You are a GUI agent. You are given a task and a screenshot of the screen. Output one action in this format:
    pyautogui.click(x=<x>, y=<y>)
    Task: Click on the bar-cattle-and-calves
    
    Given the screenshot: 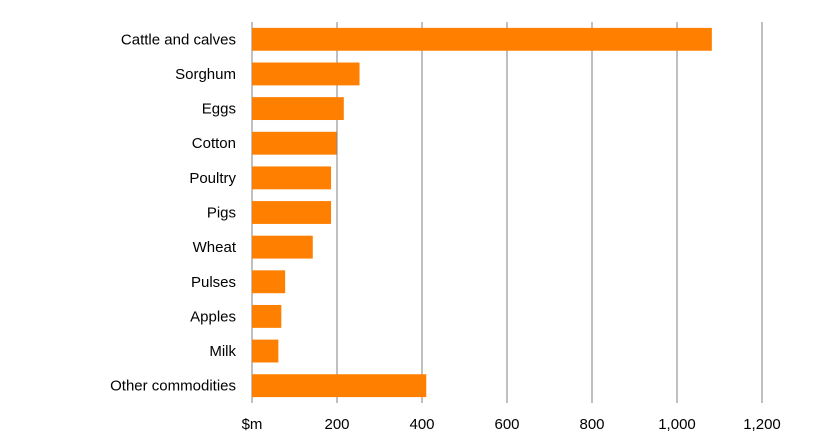 What is the action you would take?
    pyautogui.click(x=482, y=39)
    